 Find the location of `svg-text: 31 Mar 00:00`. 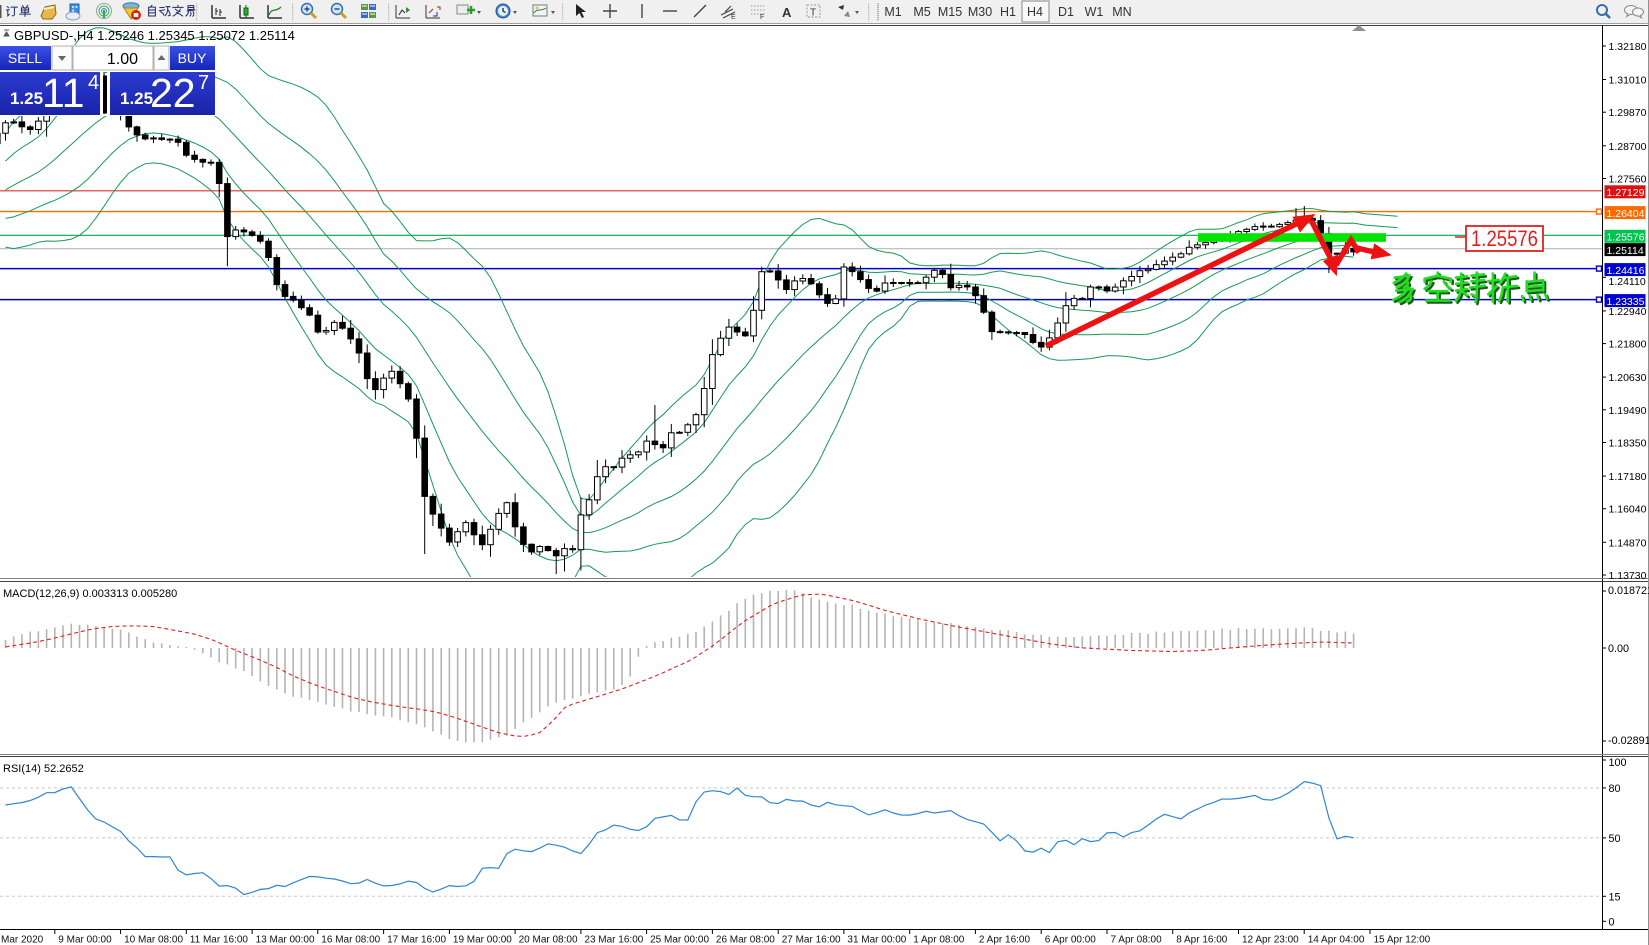

svg-text: 31 Mar 00:00 is located at coordinates (876, 940).